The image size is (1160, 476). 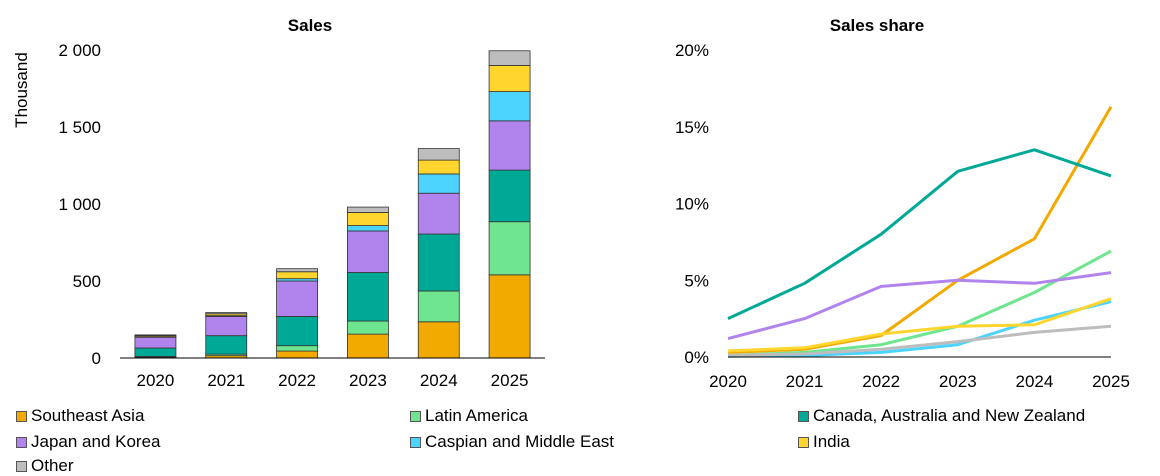 I want to click on y-tick-label: 10%, so click(x=692, y=204).